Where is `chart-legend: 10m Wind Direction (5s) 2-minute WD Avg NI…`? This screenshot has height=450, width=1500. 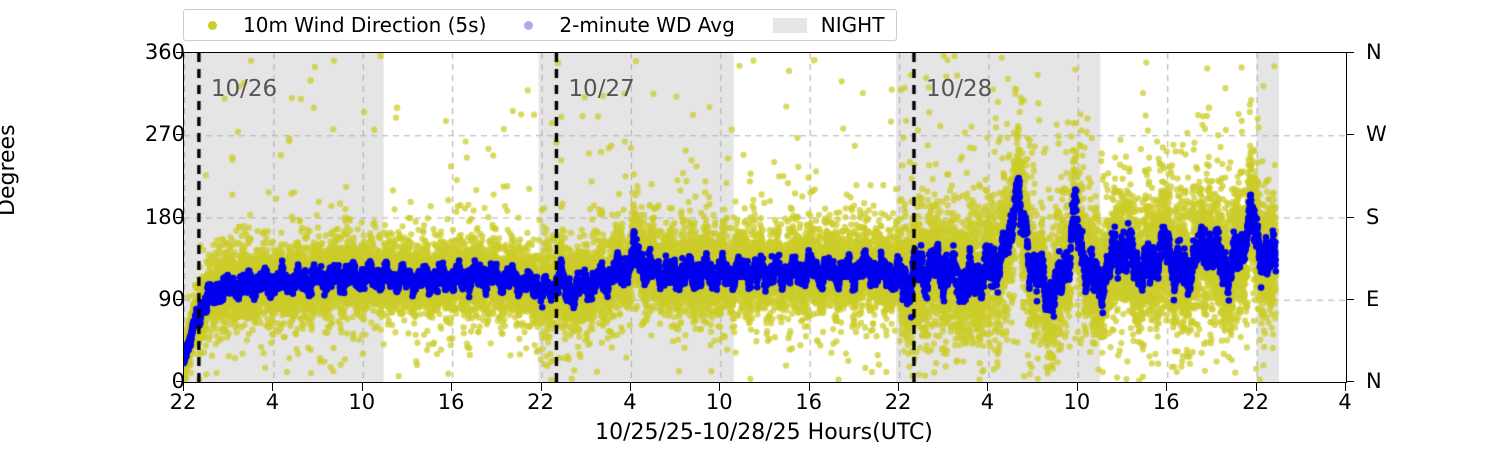 chart-legend: 10m Wind Direction (5s) 2-minute WD Avg NI… is located at coordinates (540, 25).